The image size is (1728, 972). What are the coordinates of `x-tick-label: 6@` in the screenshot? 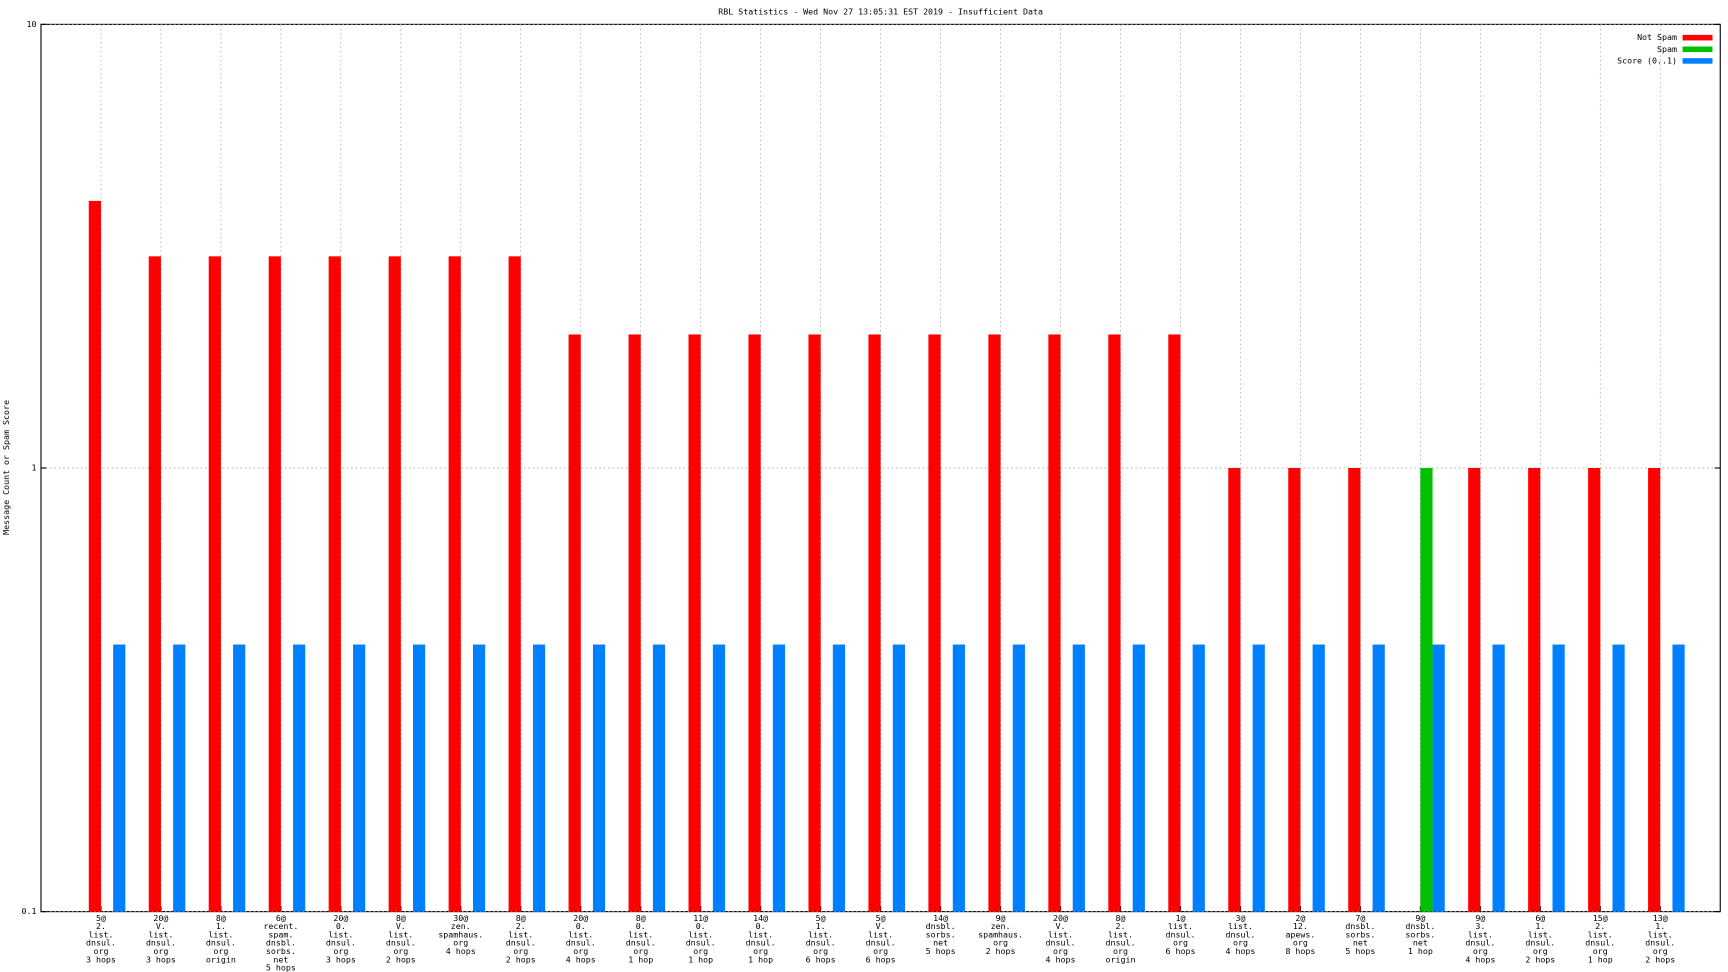 It's located at (1540, 918).